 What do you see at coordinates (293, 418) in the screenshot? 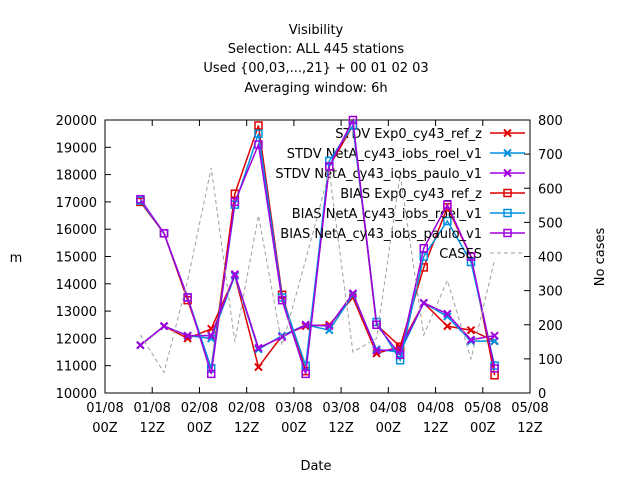
I see `x-tick-label: 03/08 00Z` at bounding box center [293, 418].